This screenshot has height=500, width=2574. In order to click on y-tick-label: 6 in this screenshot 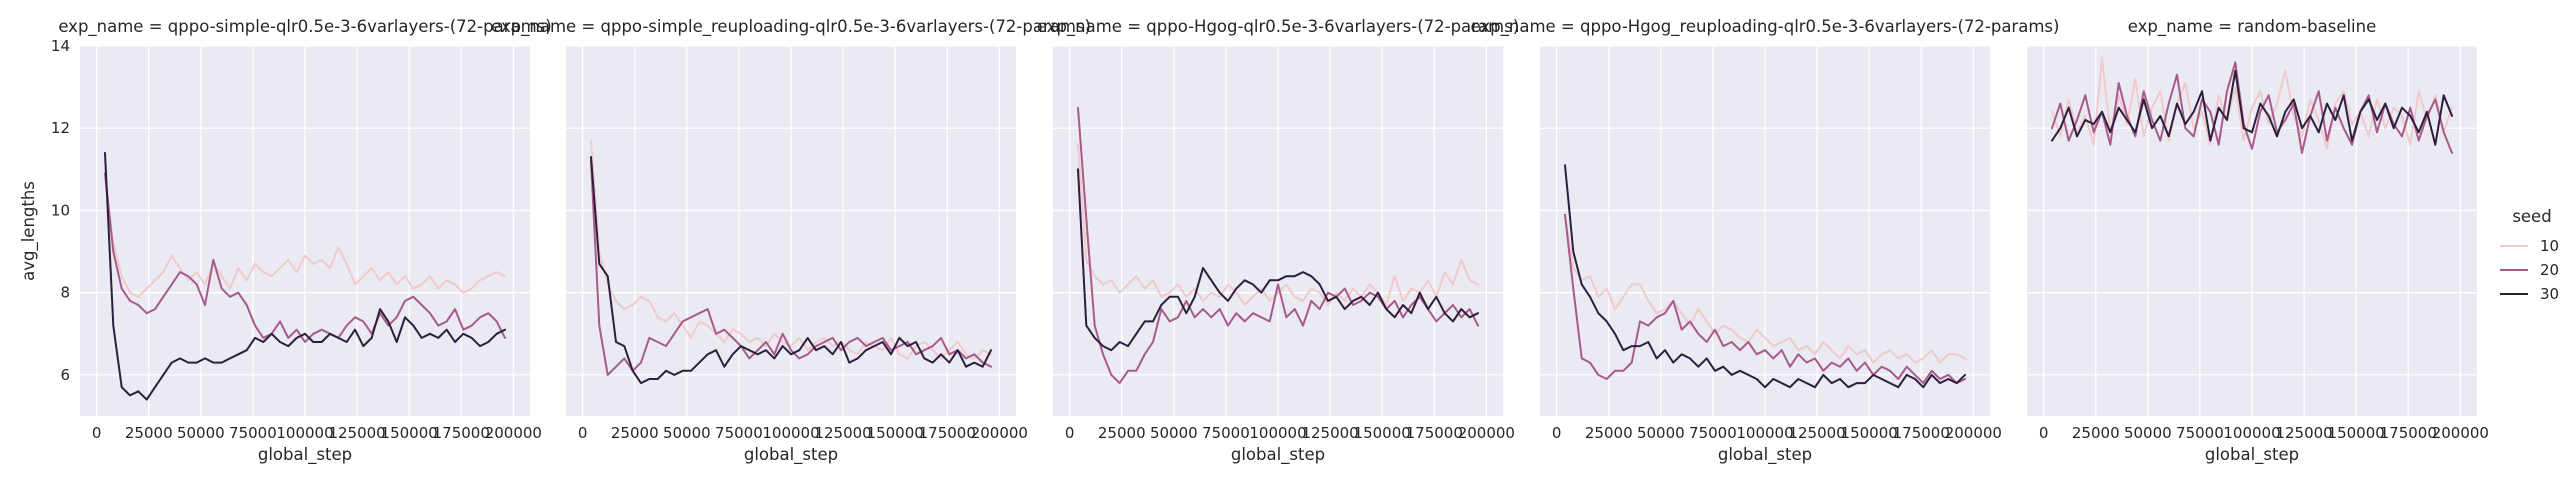, I will do `click(65, 375)`.